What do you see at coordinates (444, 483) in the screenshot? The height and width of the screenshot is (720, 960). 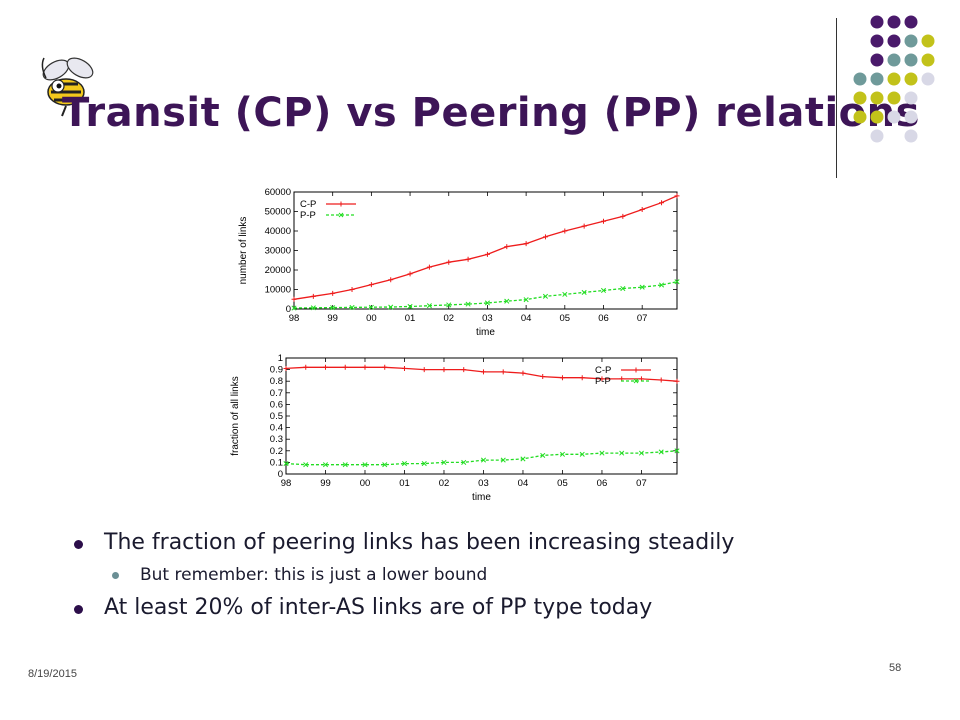 I see `x-tick-label: 02` at bounding box center [444, 483].